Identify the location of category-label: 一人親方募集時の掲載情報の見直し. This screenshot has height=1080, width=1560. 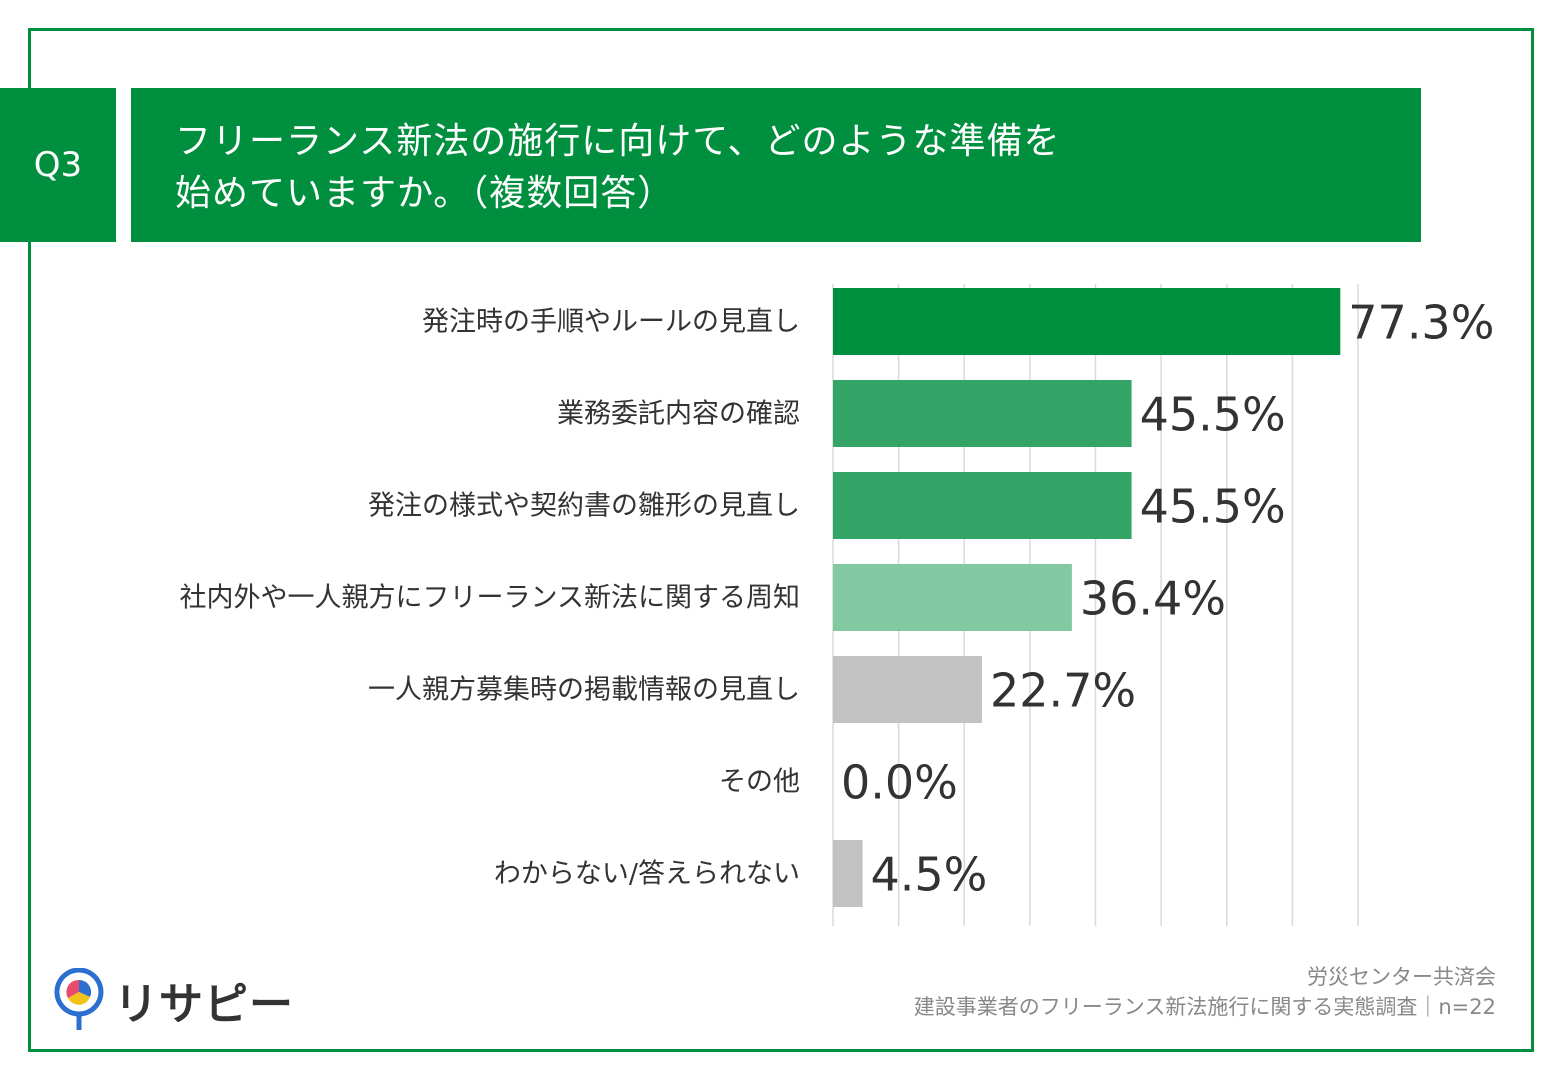
(584, 690).